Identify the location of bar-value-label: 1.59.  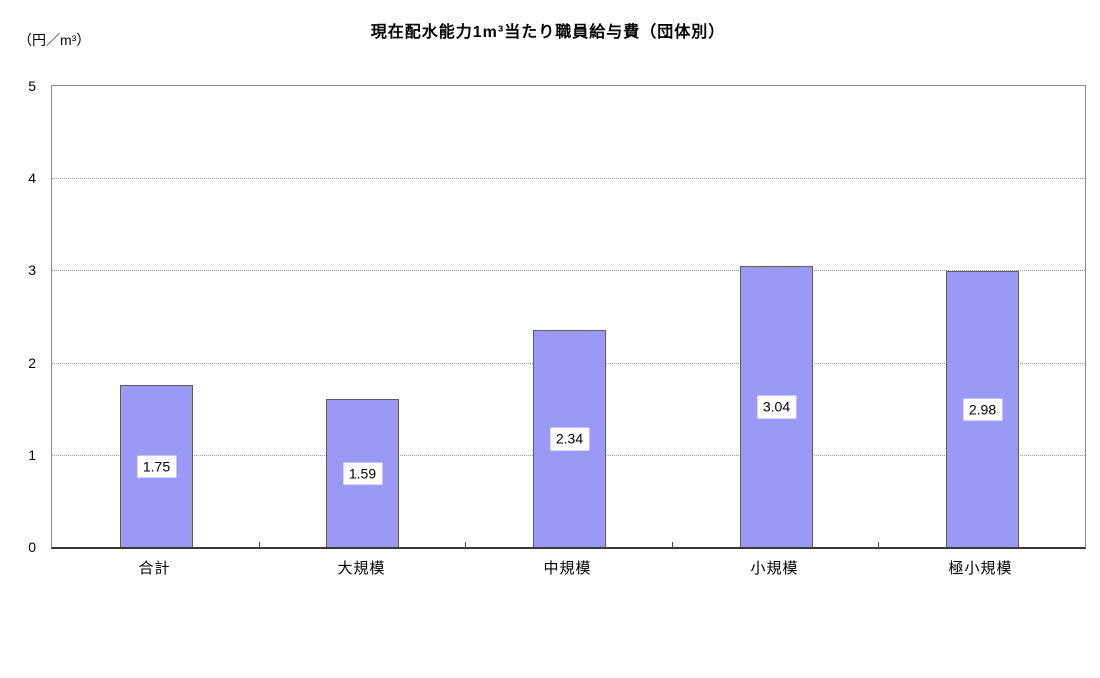
(362, 473).